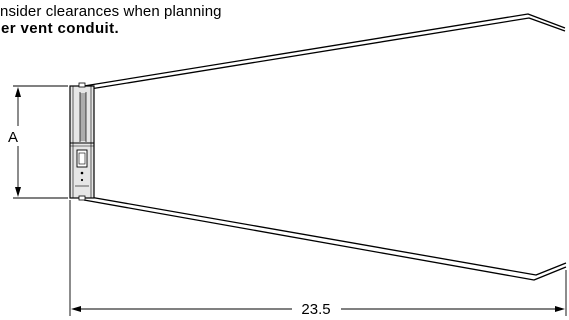 The height and width of the screenshot is (320, 569). I want to click on dimension-a, so click(40, 142).